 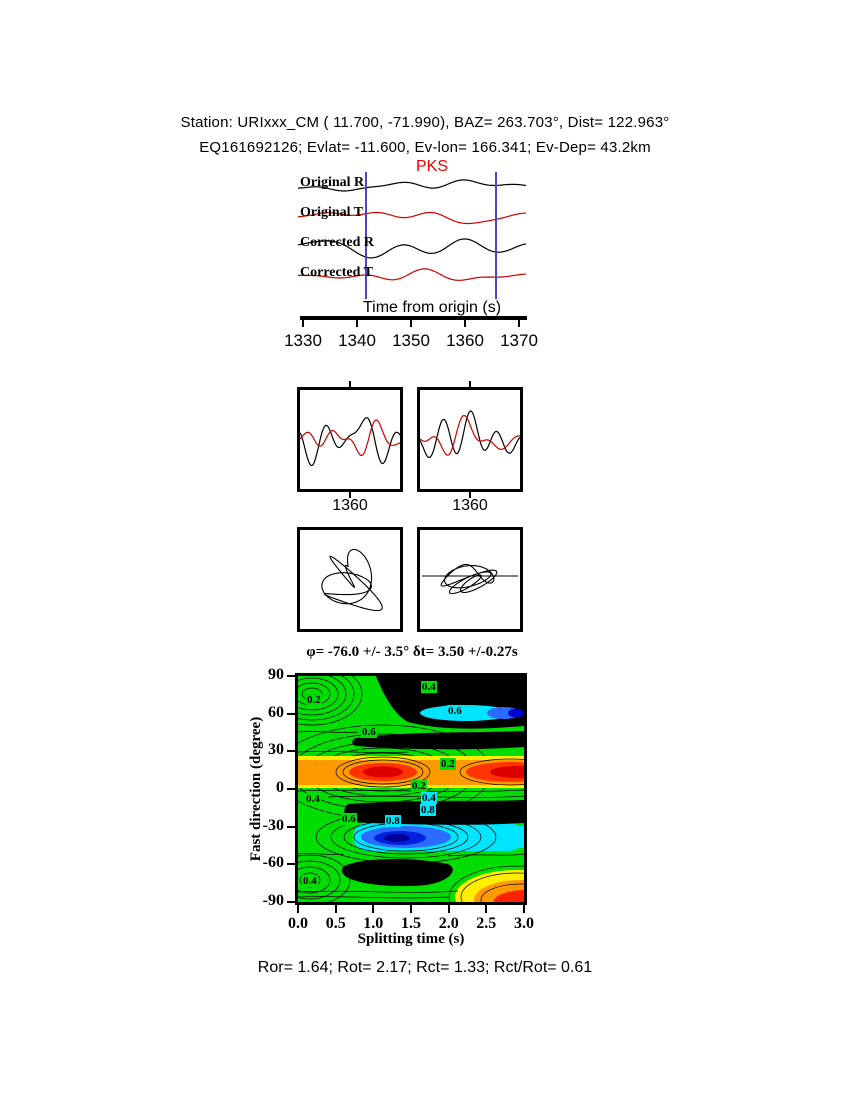 What do you see at coordinates (332, 212) in the screenshot?
I see `trace-label-original-t: Original T` at bounding box center [332, 212].